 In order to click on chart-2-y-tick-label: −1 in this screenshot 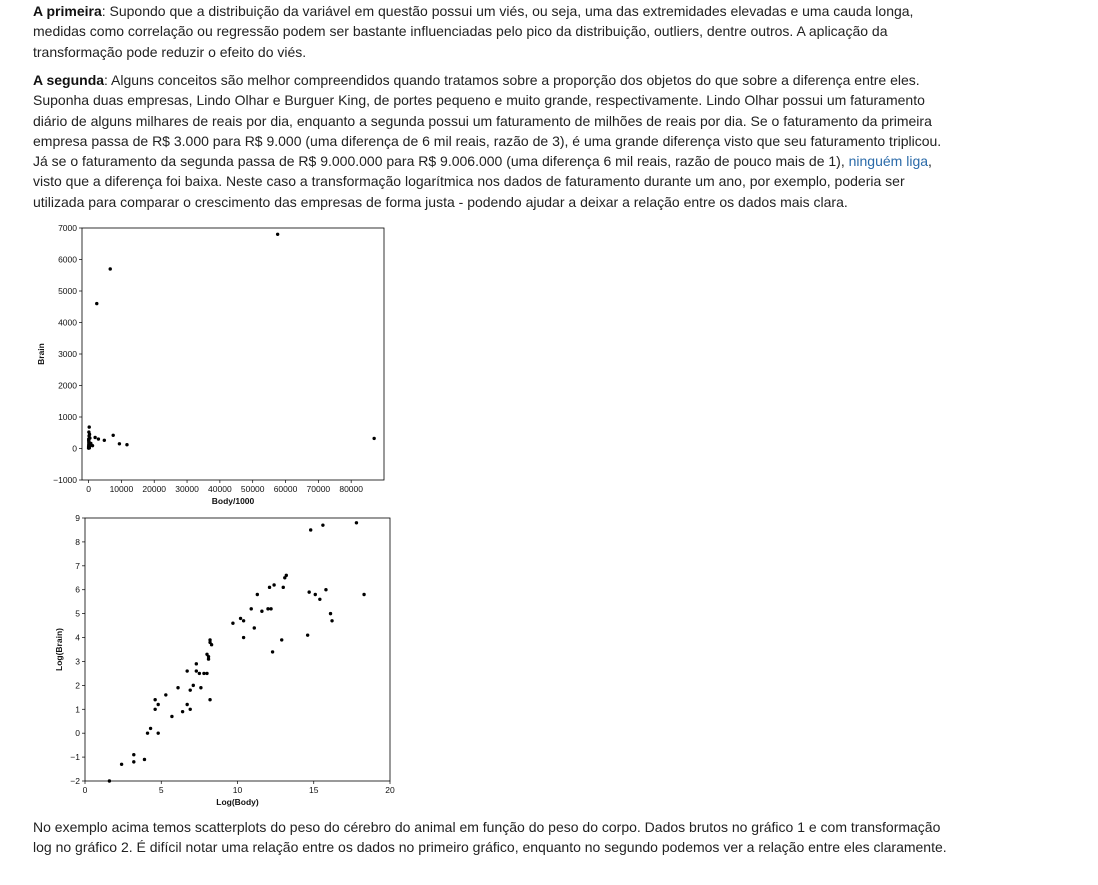, I will do `click(75, 757)`.